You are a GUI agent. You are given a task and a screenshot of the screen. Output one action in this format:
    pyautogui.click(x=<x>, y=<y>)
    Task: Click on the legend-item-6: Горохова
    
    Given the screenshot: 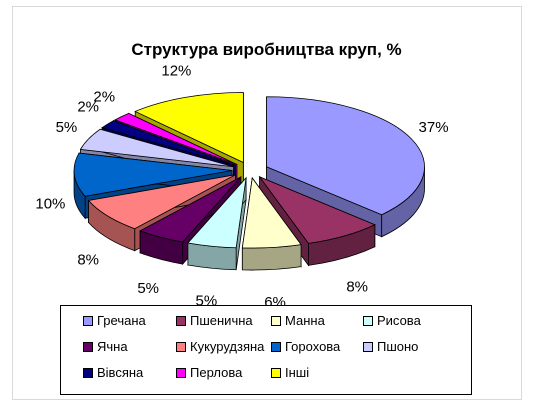 What is the action you would take?
    pyautogui.click(x=305, y=346)
    